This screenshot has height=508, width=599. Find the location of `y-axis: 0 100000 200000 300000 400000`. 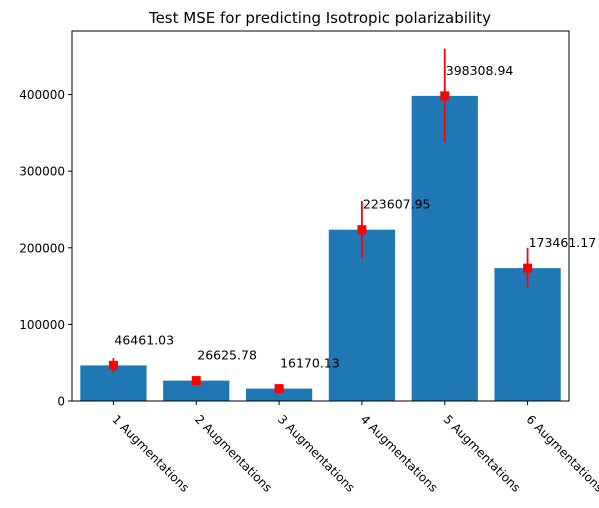

y-axis: 0 100000 200000 300000 400000 is located at coordinates (45, 248).